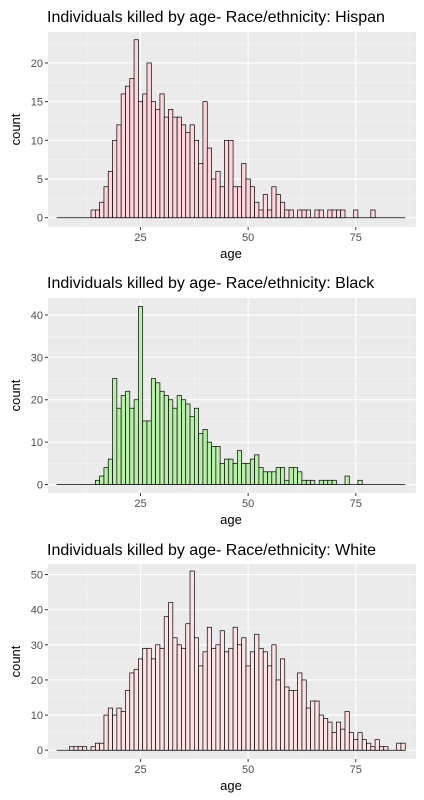  Describe the element at coordinates (37, 716) in the screenshot. I see `y-tick-label: 10` at that location.